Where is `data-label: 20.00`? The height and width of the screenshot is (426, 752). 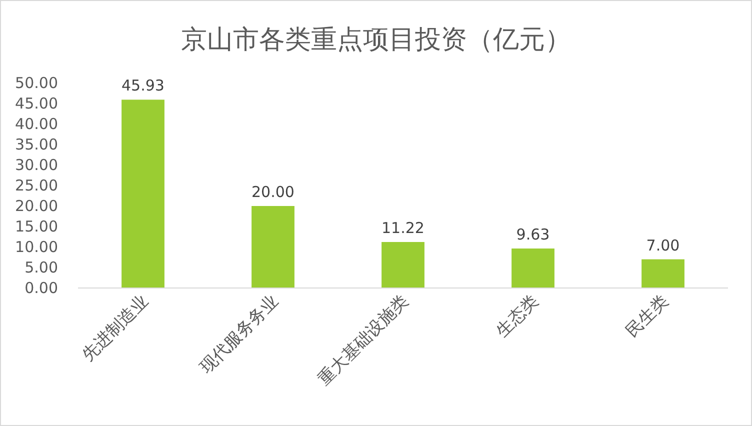
data-label: 20.00 is located at coordinates (273, 192).